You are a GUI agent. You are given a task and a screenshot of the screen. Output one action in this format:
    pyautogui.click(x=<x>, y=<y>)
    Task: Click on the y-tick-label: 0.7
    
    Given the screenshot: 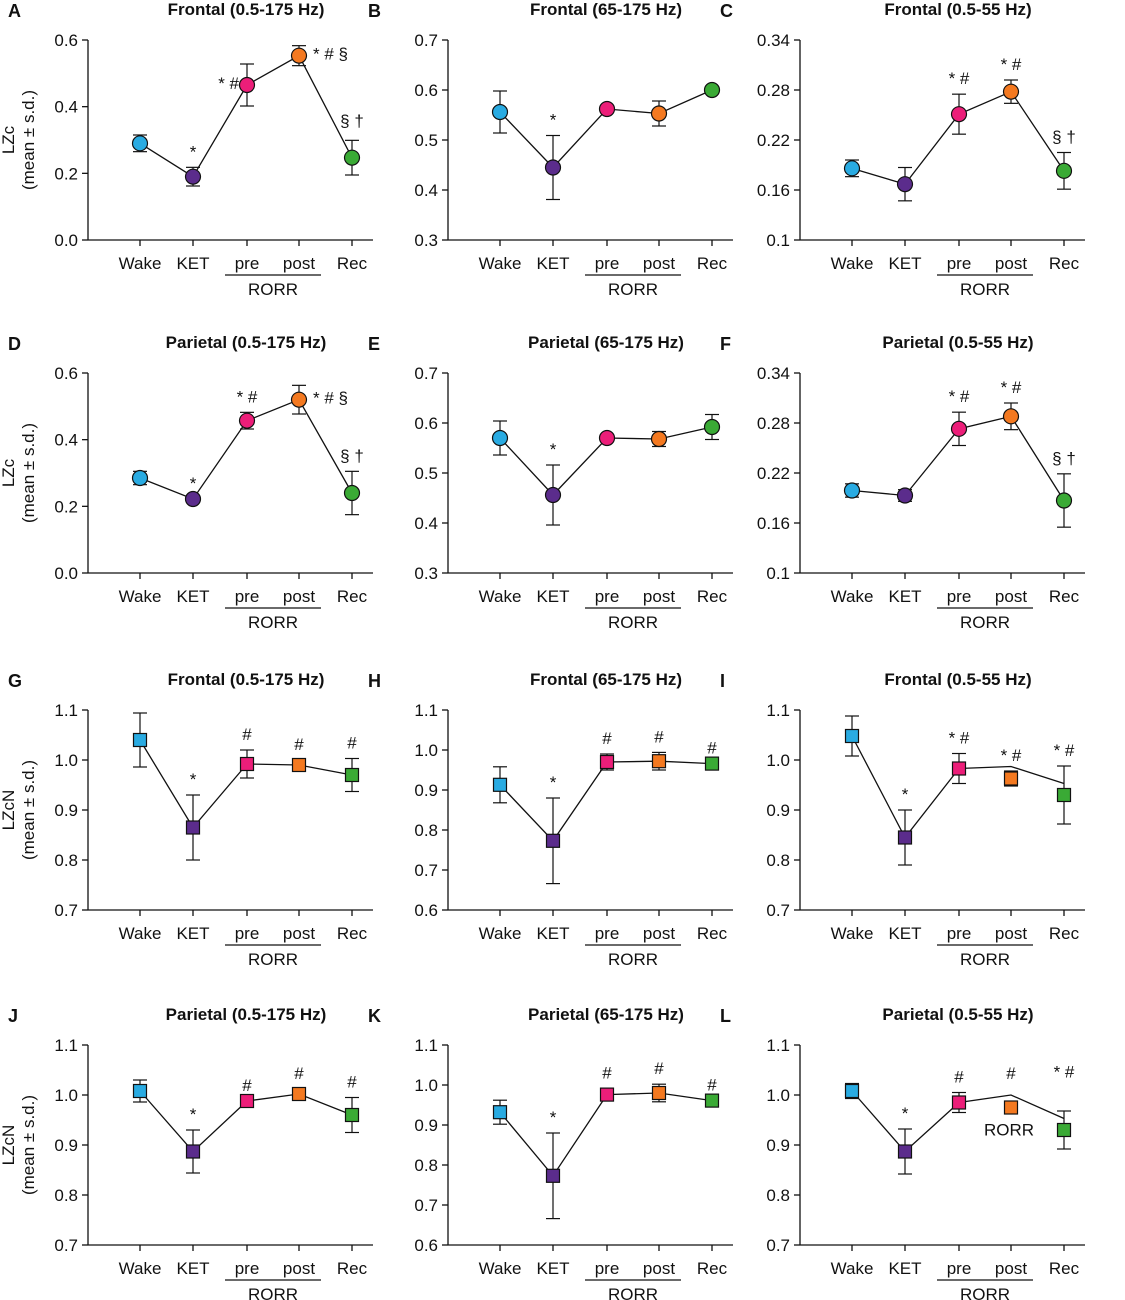 What is the action you would take?
    pyautogui.click(x=426, y=40)
    